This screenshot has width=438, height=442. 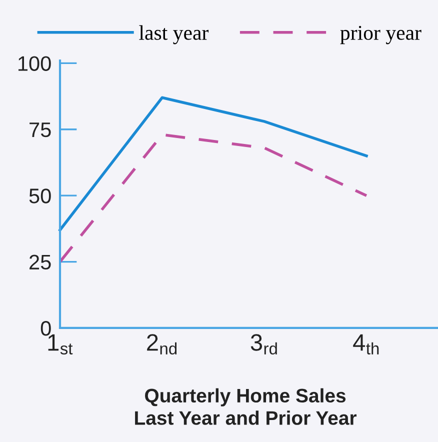 I want to click on x-tick-label: 4$_{th}$, so click(x=366, y=344).